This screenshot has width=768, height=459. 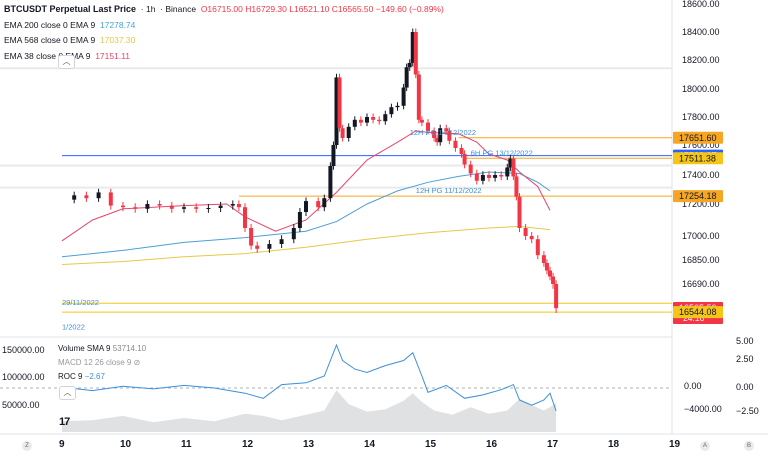 I want to click on level-annotation-3: 29/11/2022, so click(x=80, y=302).